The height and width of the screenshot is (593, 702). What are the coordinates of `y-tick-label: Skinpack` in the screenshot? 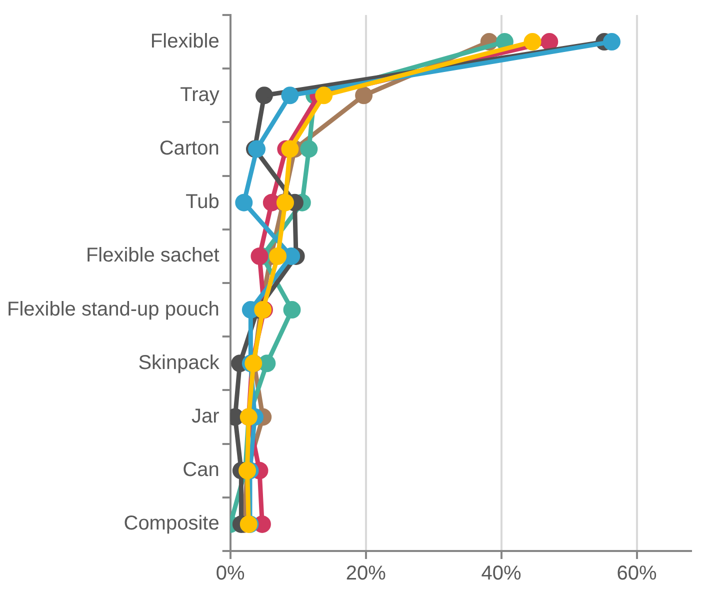 It's located at (179, 363).